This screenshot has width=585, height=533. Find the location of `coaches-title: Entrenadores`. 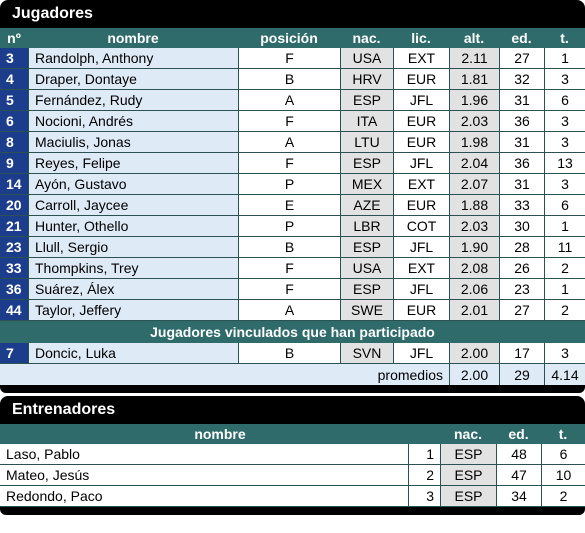

coaches-title: Entrenadores is located at coordinates (292, 410).